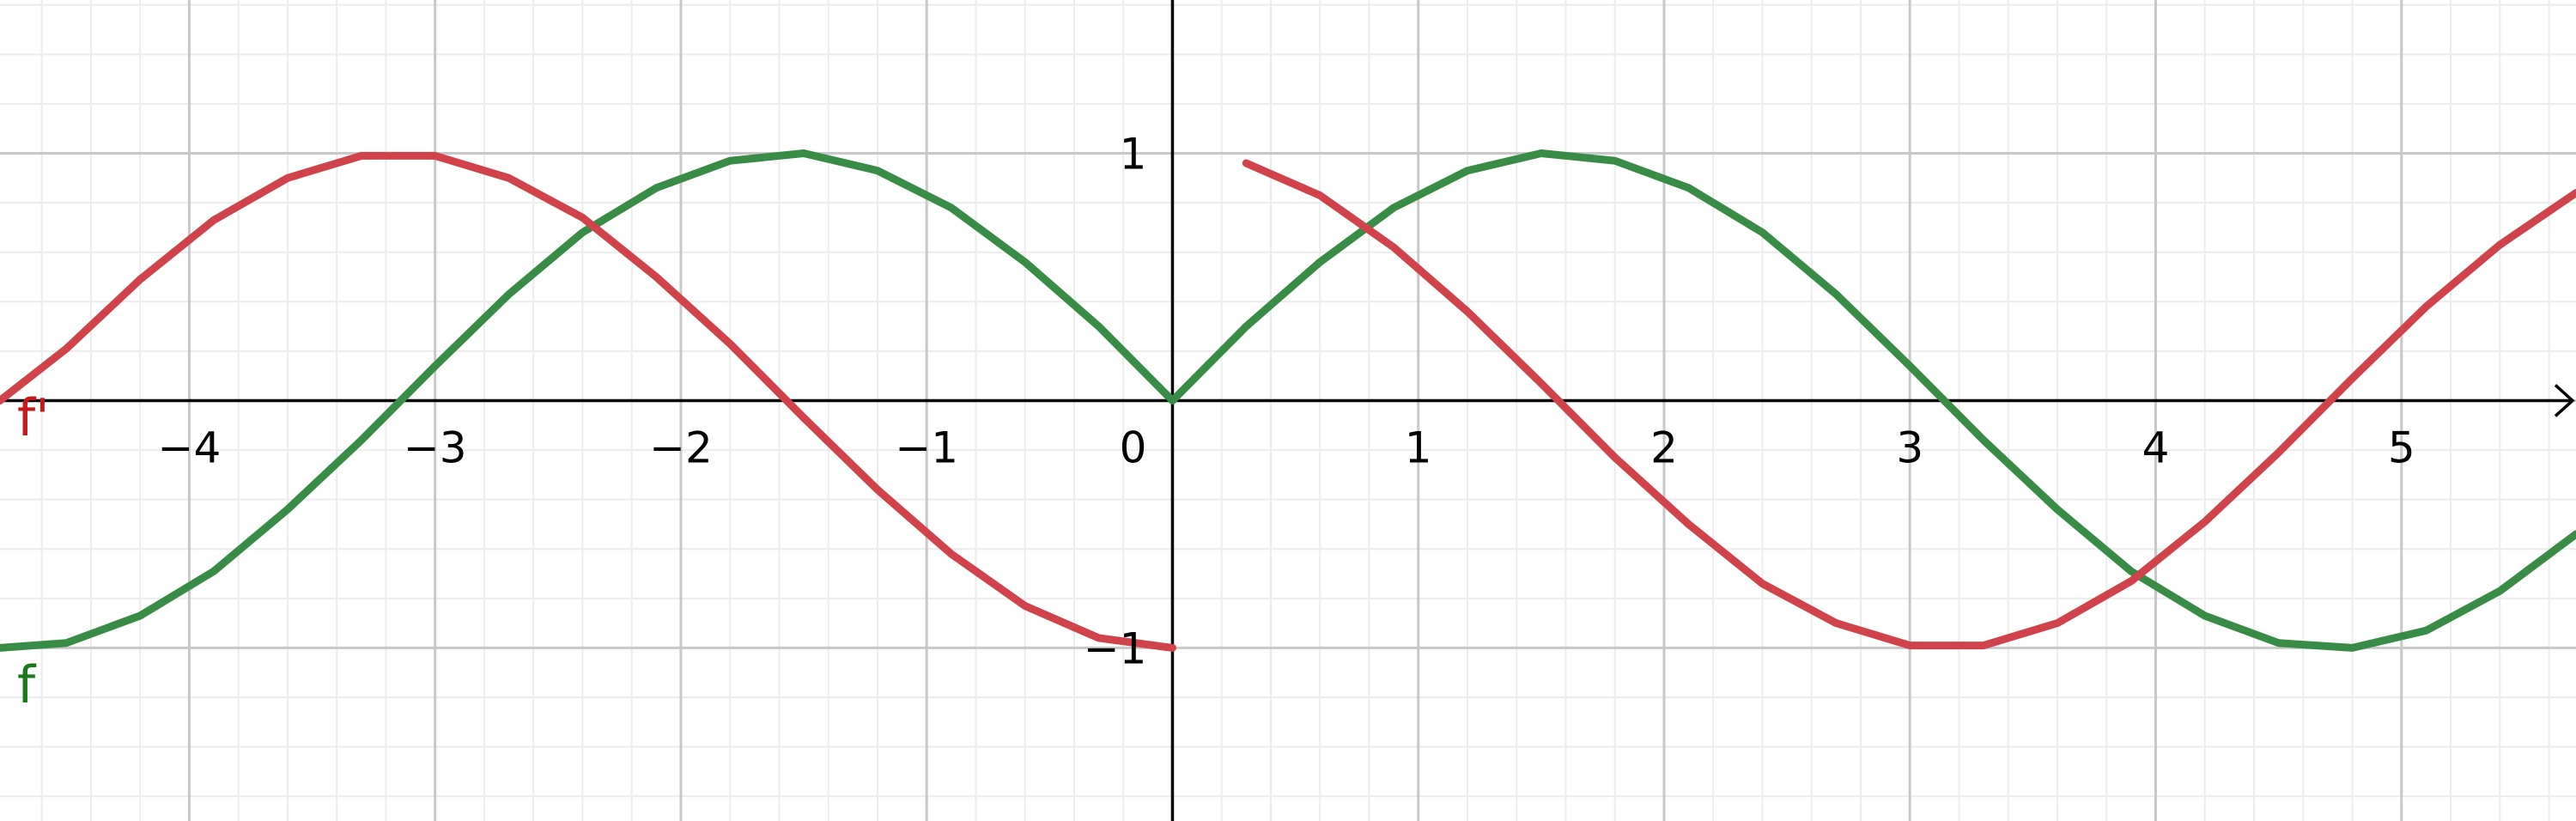  Describe the element at coordinates (2156, 447) in the screenshot. I see `x-tick-label: 4` at that location.